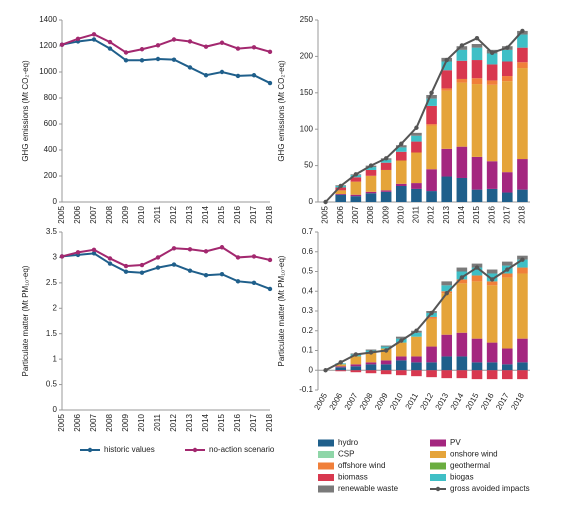  I want to click on y-tick-label: 0.4, so click(308, 290).